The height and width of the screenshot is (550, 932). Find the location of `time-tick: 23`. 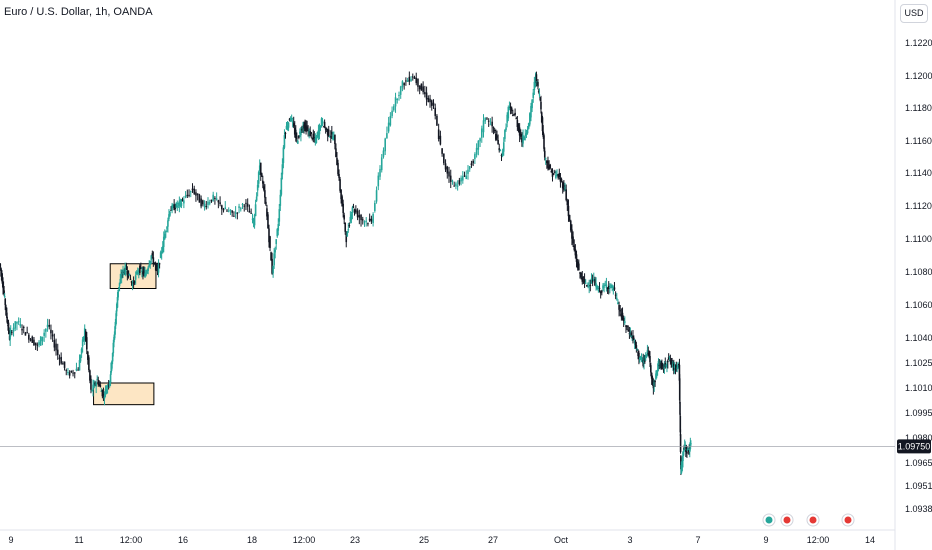

time-tick: 23 is located at coordinates (355, 540).